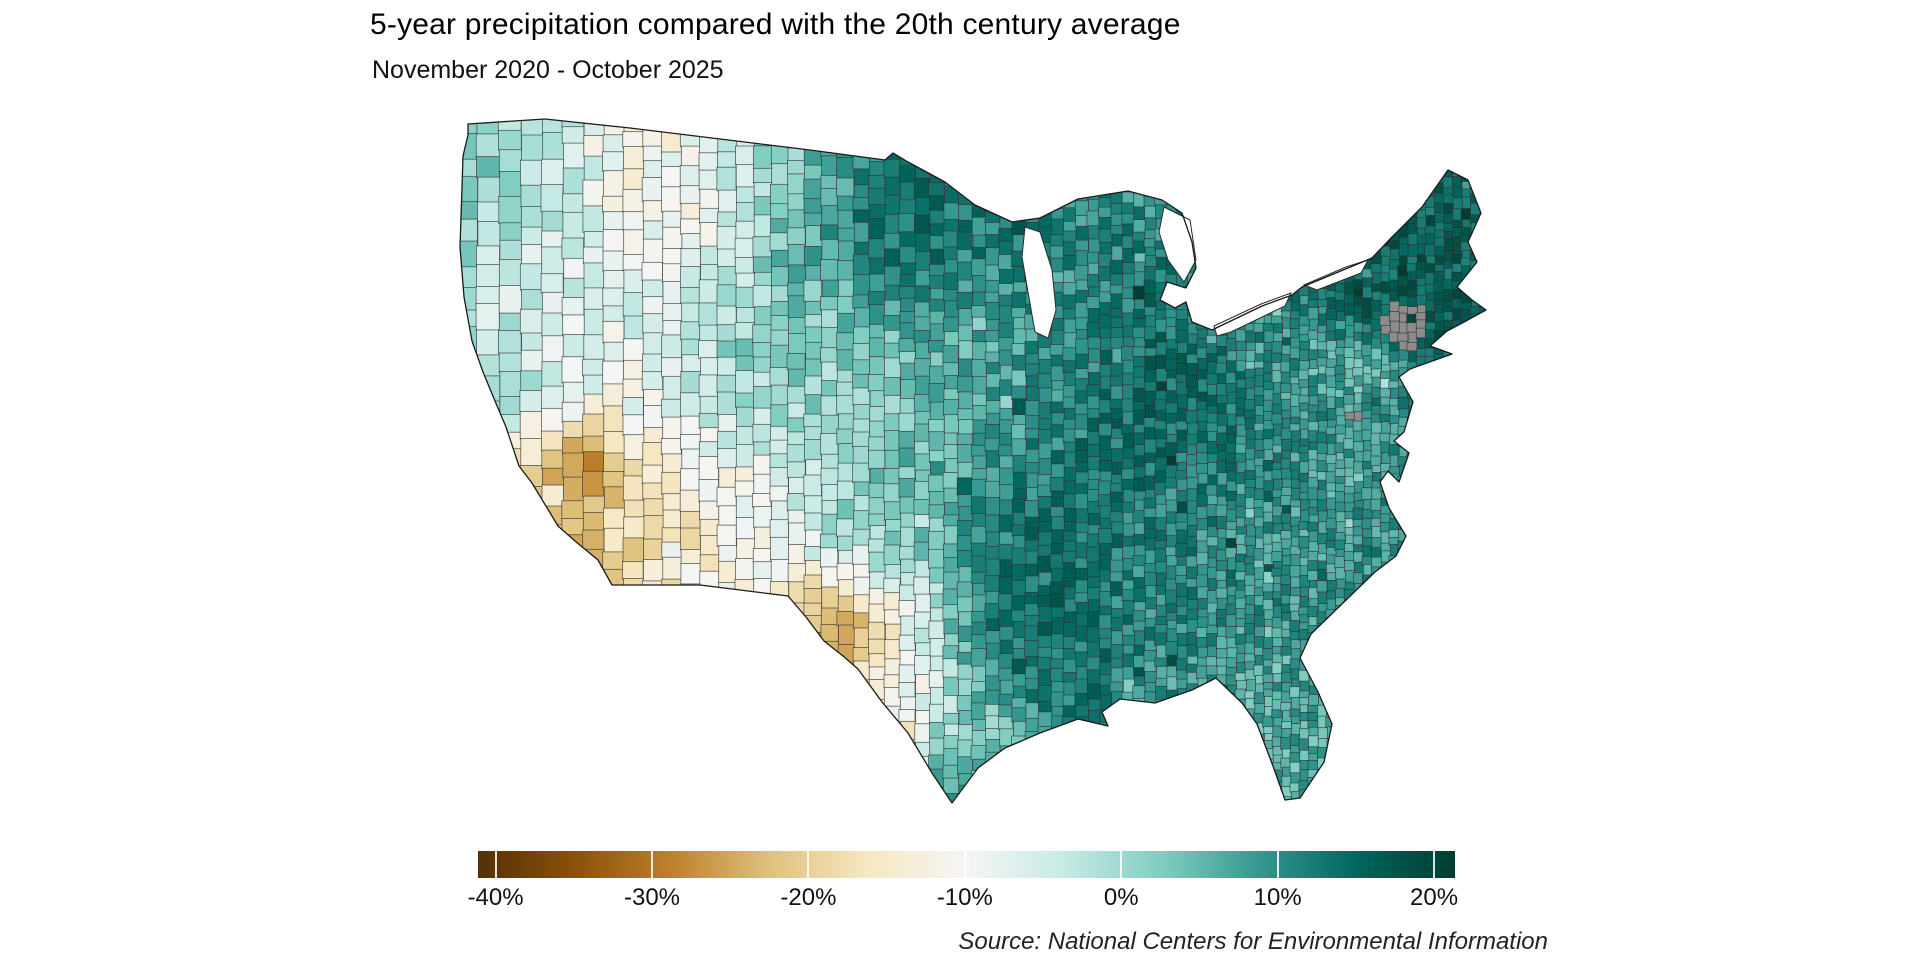 The width and height of the screenshot is (1920, 960). Describe the element at coordinates (548, 70) in the screenshot. I see `chart-subtitle: November 2020 - October 2025` at that location.